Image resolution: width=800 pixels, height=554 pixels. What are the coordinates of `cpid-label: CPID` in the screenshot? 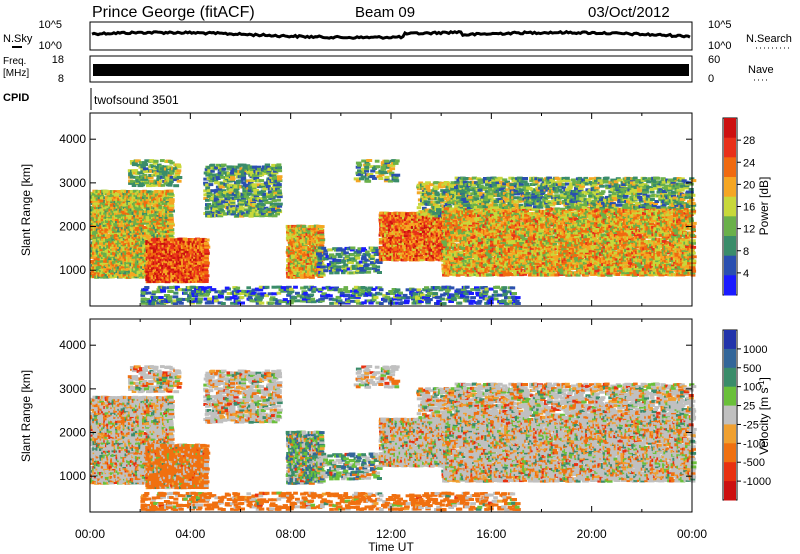 It's located at (16, 98).